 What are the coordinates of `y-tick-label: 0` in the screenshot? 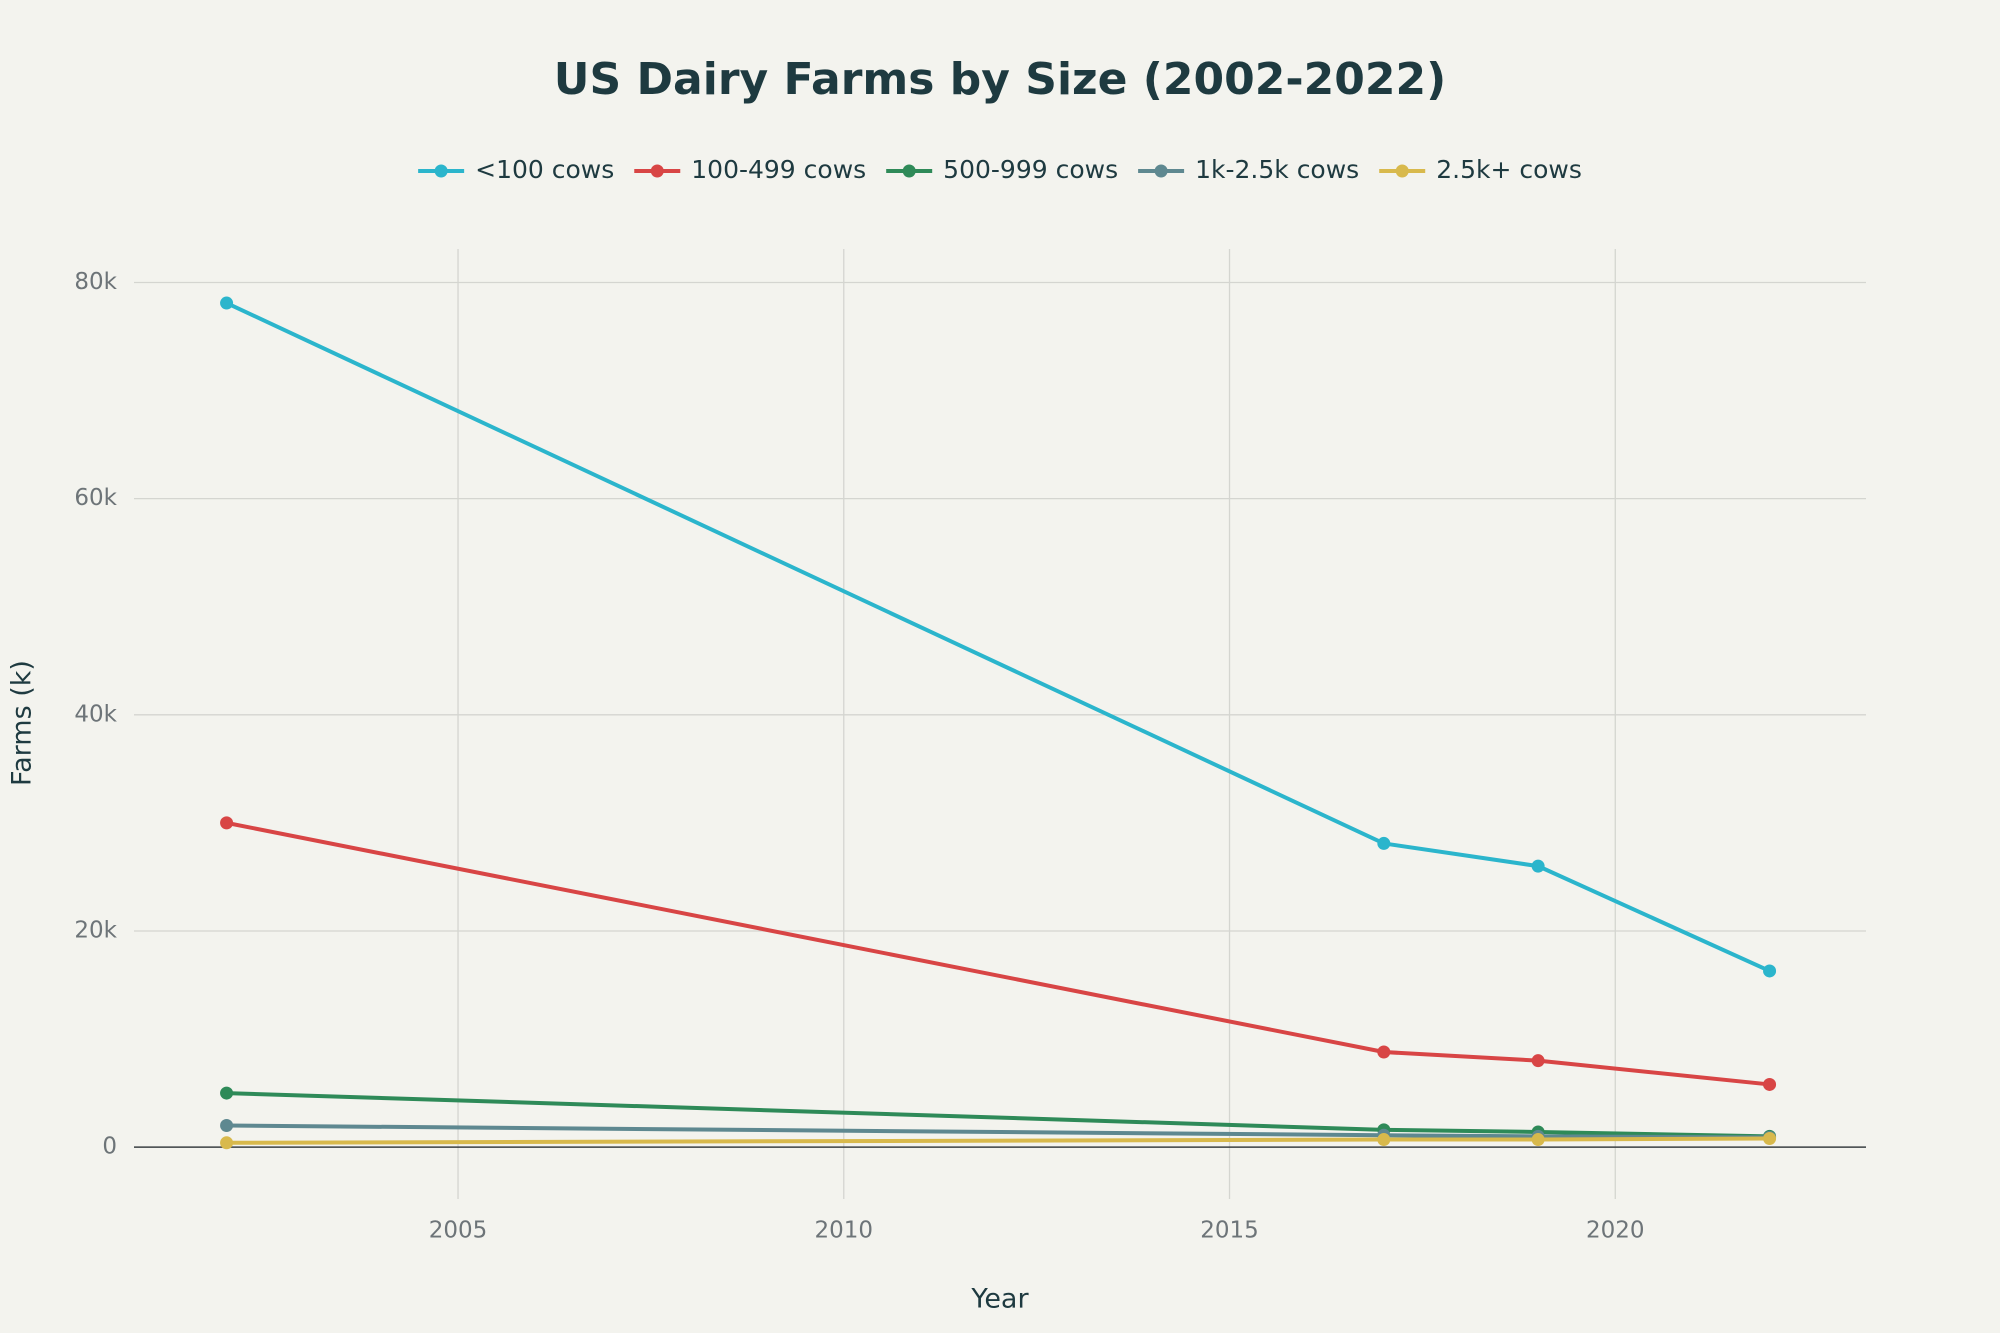 It's located at (109, 1147).